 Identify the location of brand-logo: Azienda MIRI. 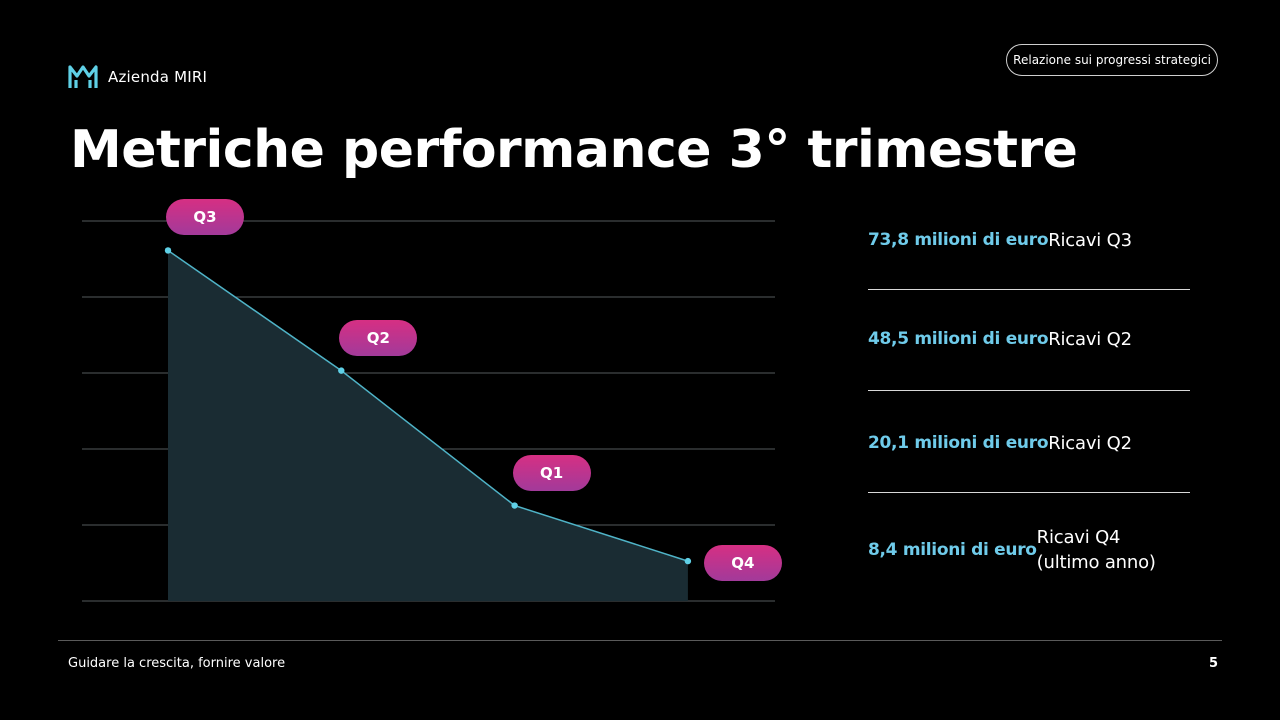
(137, 77).